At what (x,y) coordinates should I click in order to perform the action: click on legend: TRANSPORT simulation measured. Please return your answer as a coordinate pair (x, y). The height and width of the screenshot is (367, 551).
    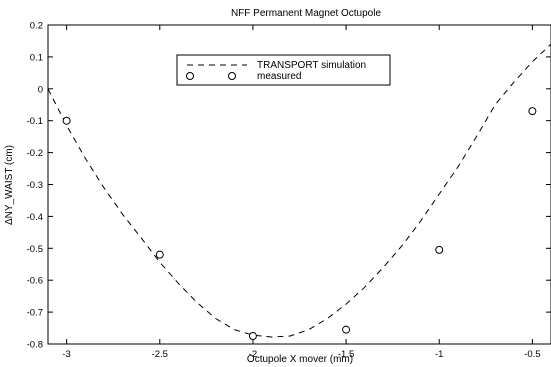
    Looking at the image, I should click on (283, 70).